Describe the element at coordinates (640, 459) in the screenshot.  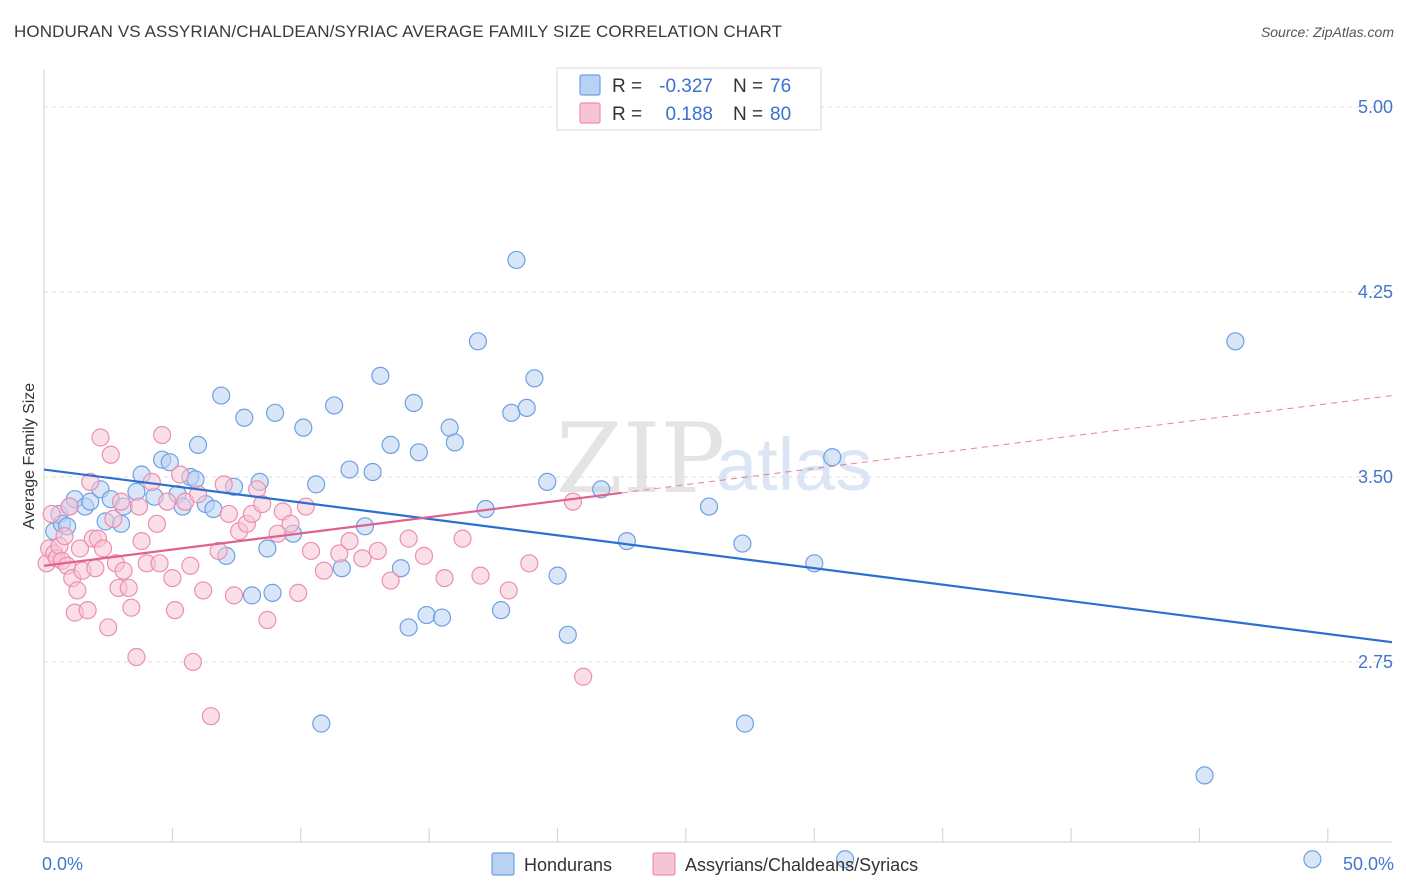
I see `watermark-zip: ZIP` at that location.